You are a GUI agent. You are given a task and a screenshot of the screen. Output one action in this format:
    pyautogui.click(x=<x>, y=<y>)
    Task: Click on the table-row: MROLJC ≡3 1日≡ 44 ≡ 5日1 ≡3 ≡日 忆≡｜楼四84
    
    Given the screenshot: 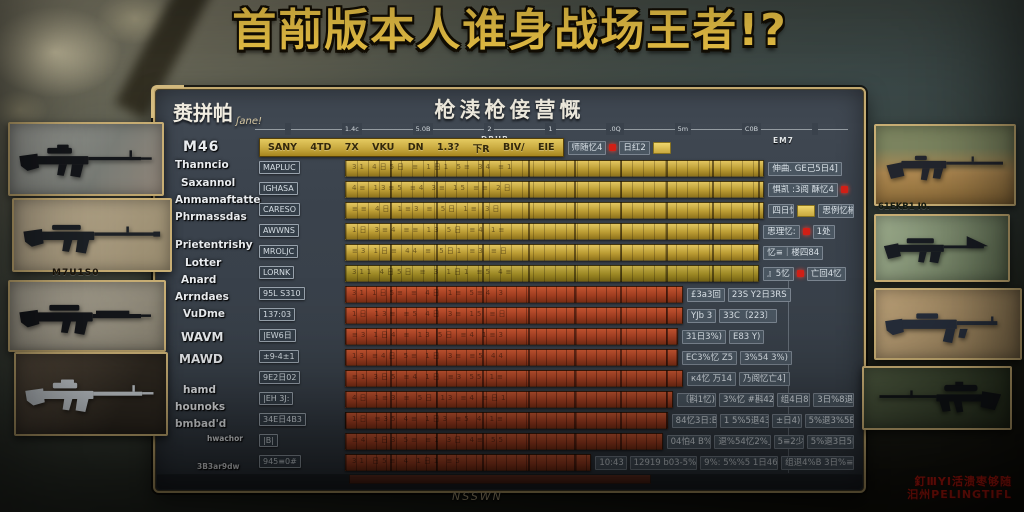 What is the action you would take?
    pyautogui.click(x=556, y=252)
    